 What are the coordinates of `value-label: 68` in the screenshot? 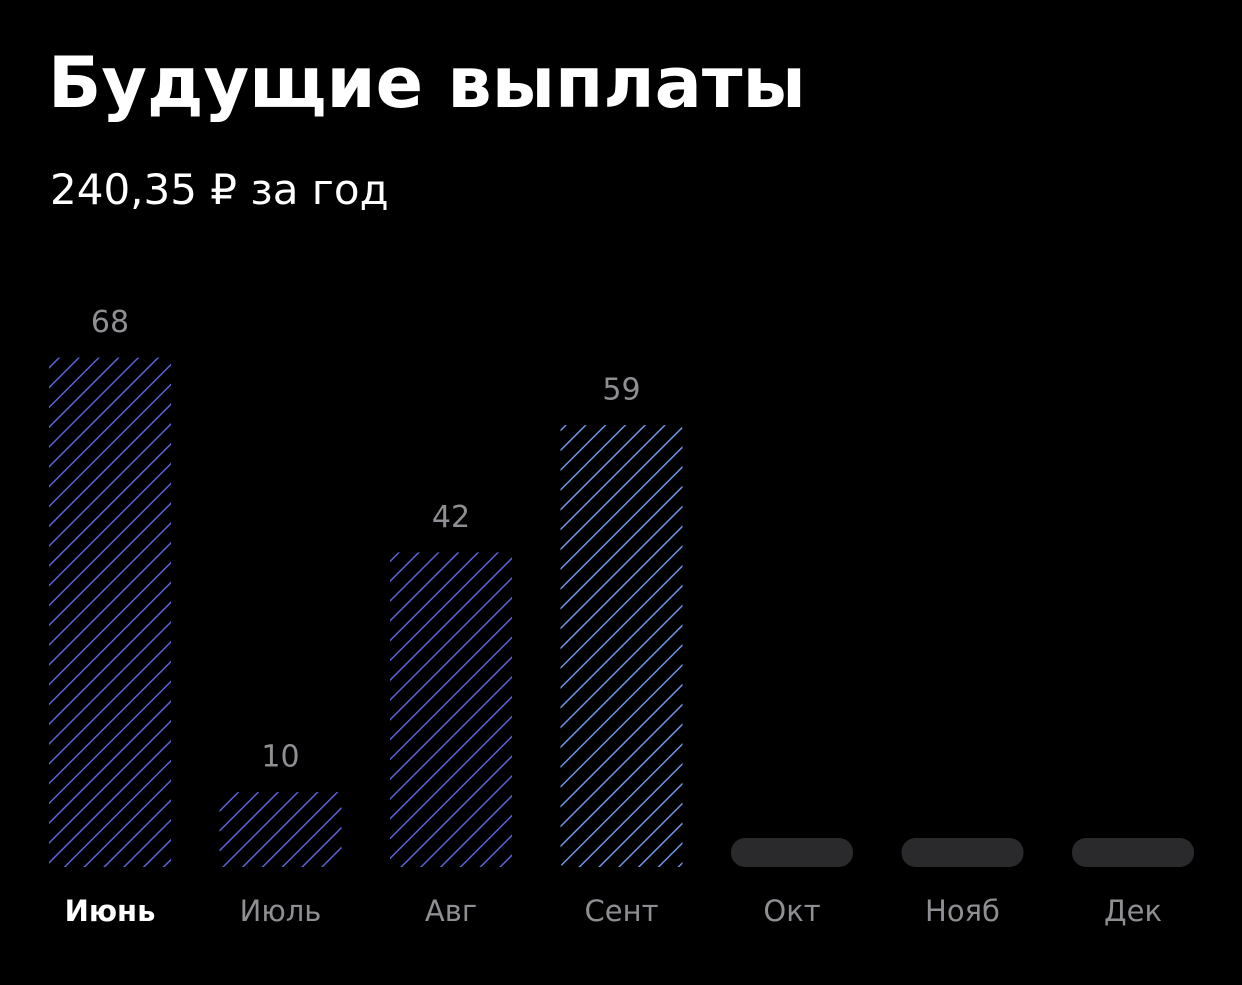 It's located at (110, 322).